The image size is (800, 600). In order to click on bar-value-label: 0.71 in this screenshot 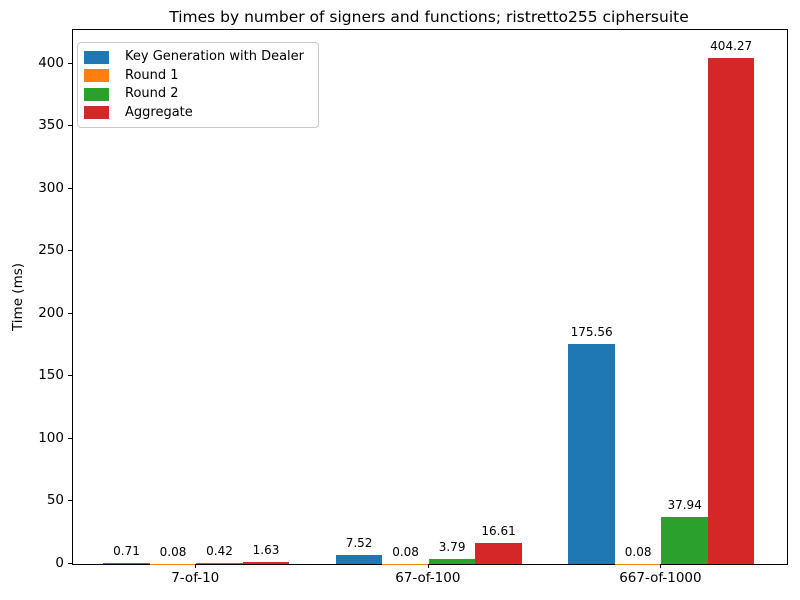, I will do `click(126, 551)`.